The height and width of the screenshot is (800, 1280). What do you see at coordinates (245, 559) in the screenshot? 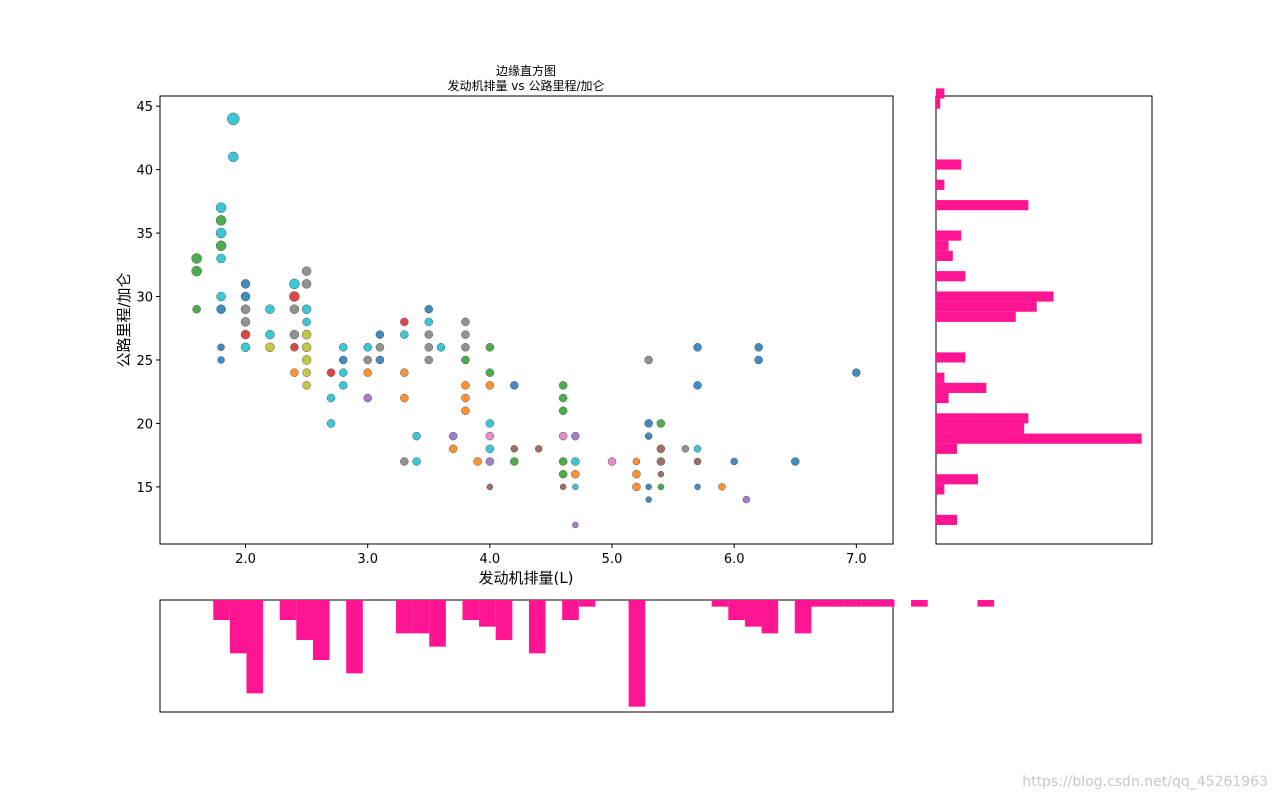
I see `x-tick-label: 2.0` at bounding box center [245, 559].